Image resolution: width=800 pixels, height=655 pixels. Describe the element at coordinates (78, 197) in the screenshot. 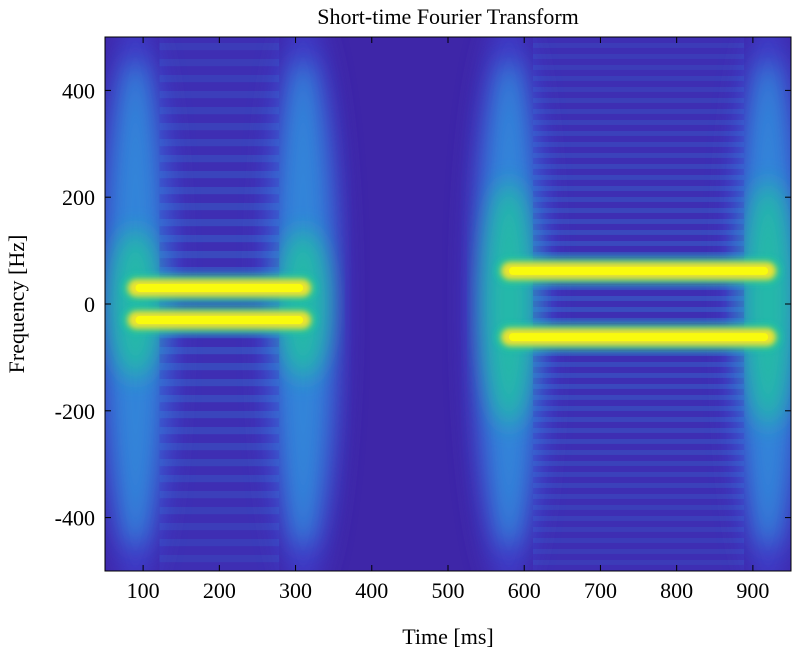

I see `y-tick-label: 200` at that location.